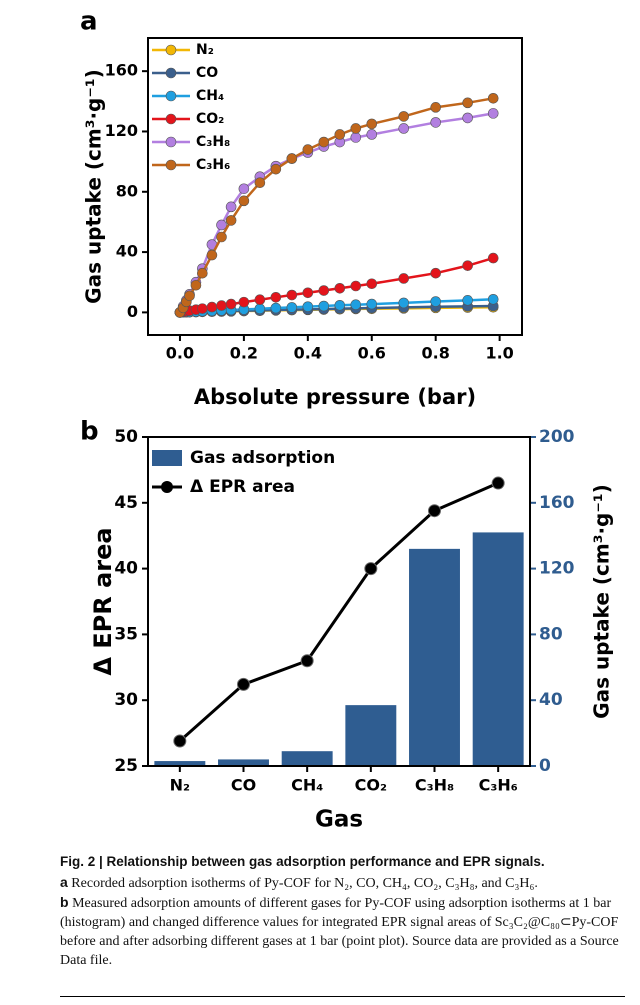 Image resolution: width=640 pixels, height=1005 pixels. Describe the element at coordinates (103, 601) in the screenshot. I see `y-axis-label: Δ EPR area` at that location.